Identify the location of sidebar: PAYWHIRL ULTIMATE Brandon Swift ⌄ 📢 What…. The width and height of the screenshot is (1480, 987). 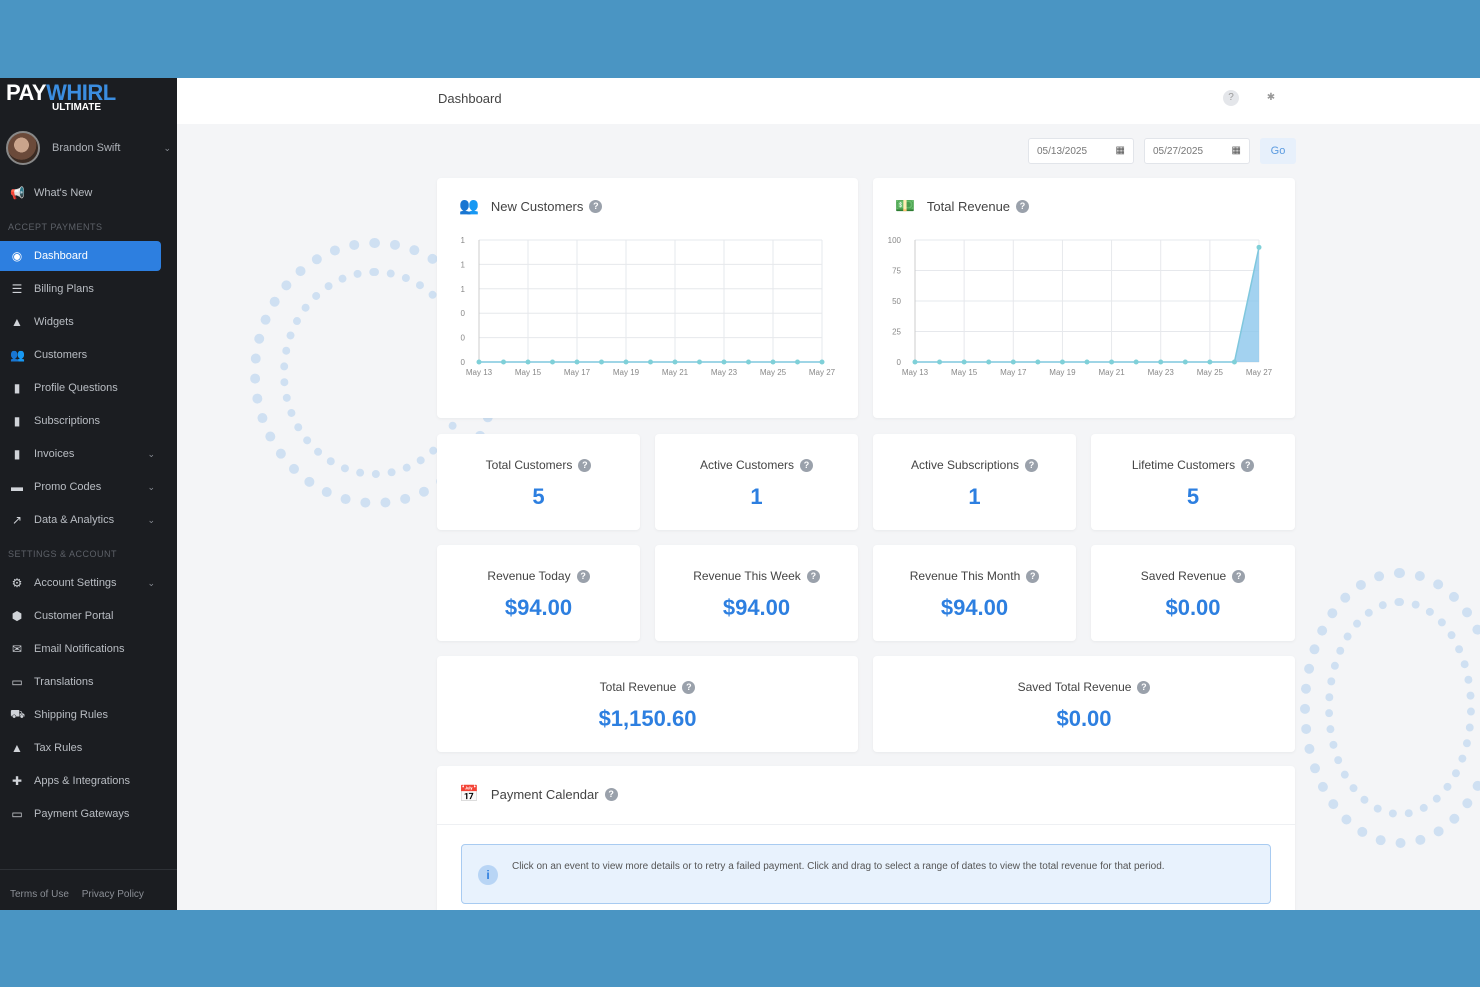
(88, 494).